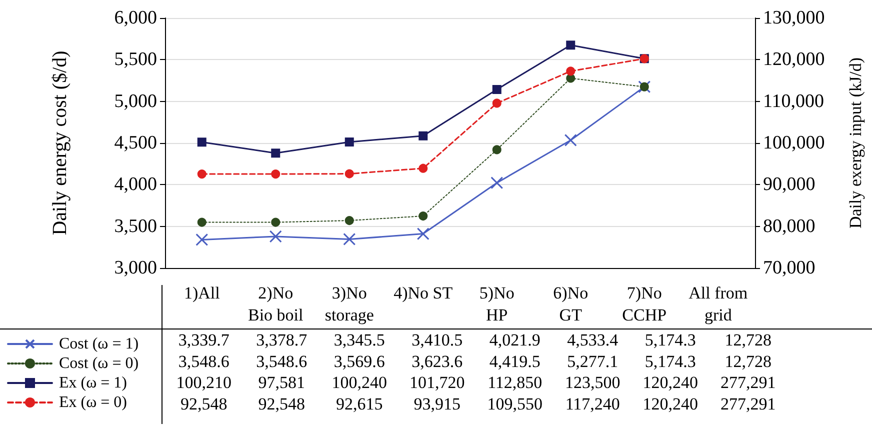 This screenshot has height=426, width=872. Describe the element at coordinates (793, 101) in the screenshot. I see `y2-tick-label: 110,000` at that location.